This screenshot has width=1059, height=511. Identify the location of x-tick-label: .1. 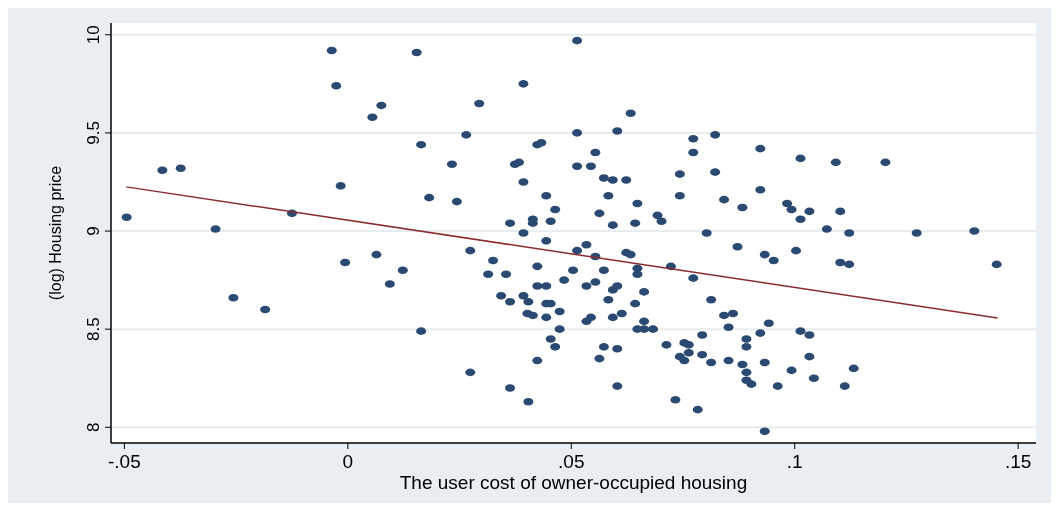
(794, 461).